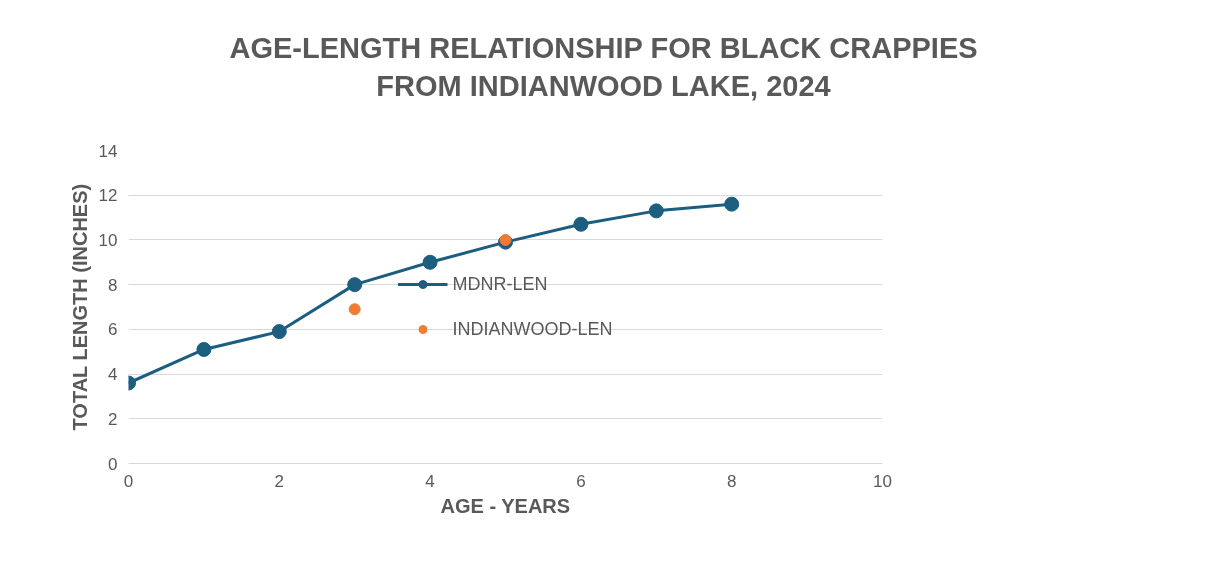 This screenshot has height=577, width=1207. Describe the element at coordinates (79, 307) in the screenshot. I see `y-axis-title: TOTAL LENGTH (INCHES)` at that location.